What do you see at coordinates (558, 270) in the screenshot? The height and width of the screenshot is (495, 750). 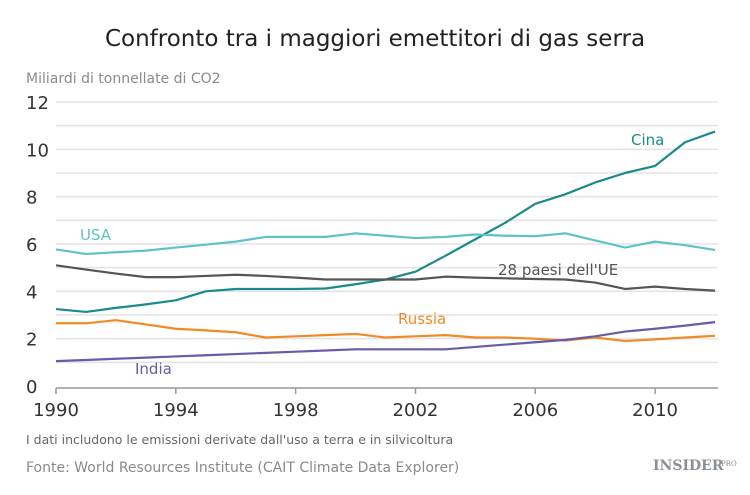 I see `label-eu: 28 paesi dell'UE` at bounding box center [558, 270].